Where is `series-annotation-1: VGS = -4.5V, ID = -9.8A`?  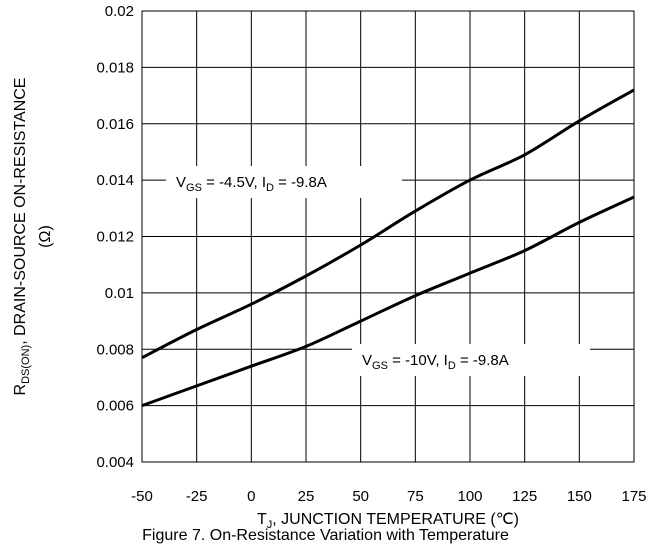
series-annotation-1: VGS = -4.5V, ID = -9.8A is located at coordinates (251, 184).